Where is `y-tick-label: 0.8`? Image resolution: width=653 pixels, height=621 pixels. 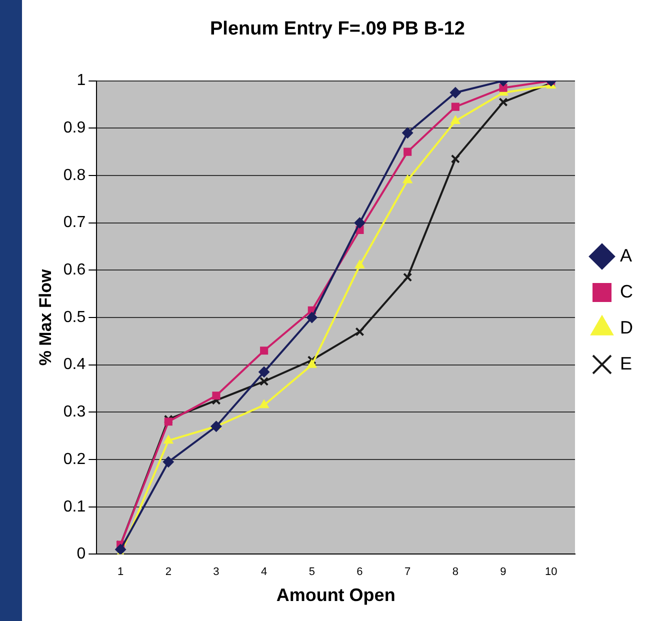
y-tick-label: 0.8 is located at coordinates (74, 175).